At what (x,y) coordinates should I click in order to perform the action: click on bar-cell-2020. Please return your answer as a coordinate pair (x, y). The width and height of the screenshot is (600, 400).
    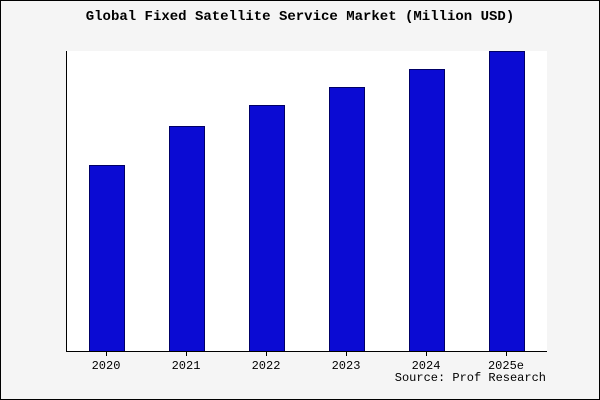
    Looking at the image, I should click on (107, 201).